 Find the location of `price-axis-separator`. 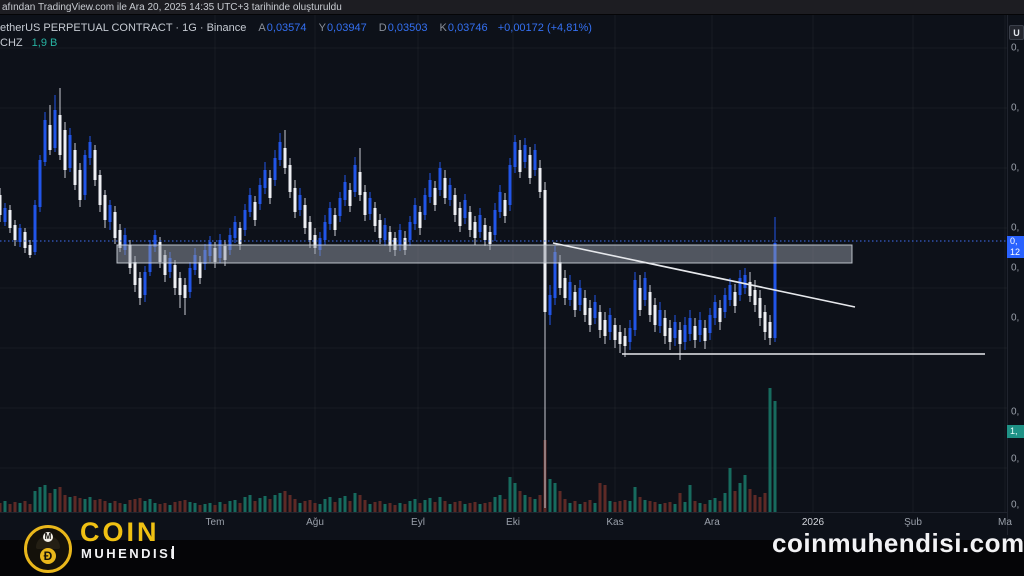

price-axis-separator is located at coordinates (1007, 275).